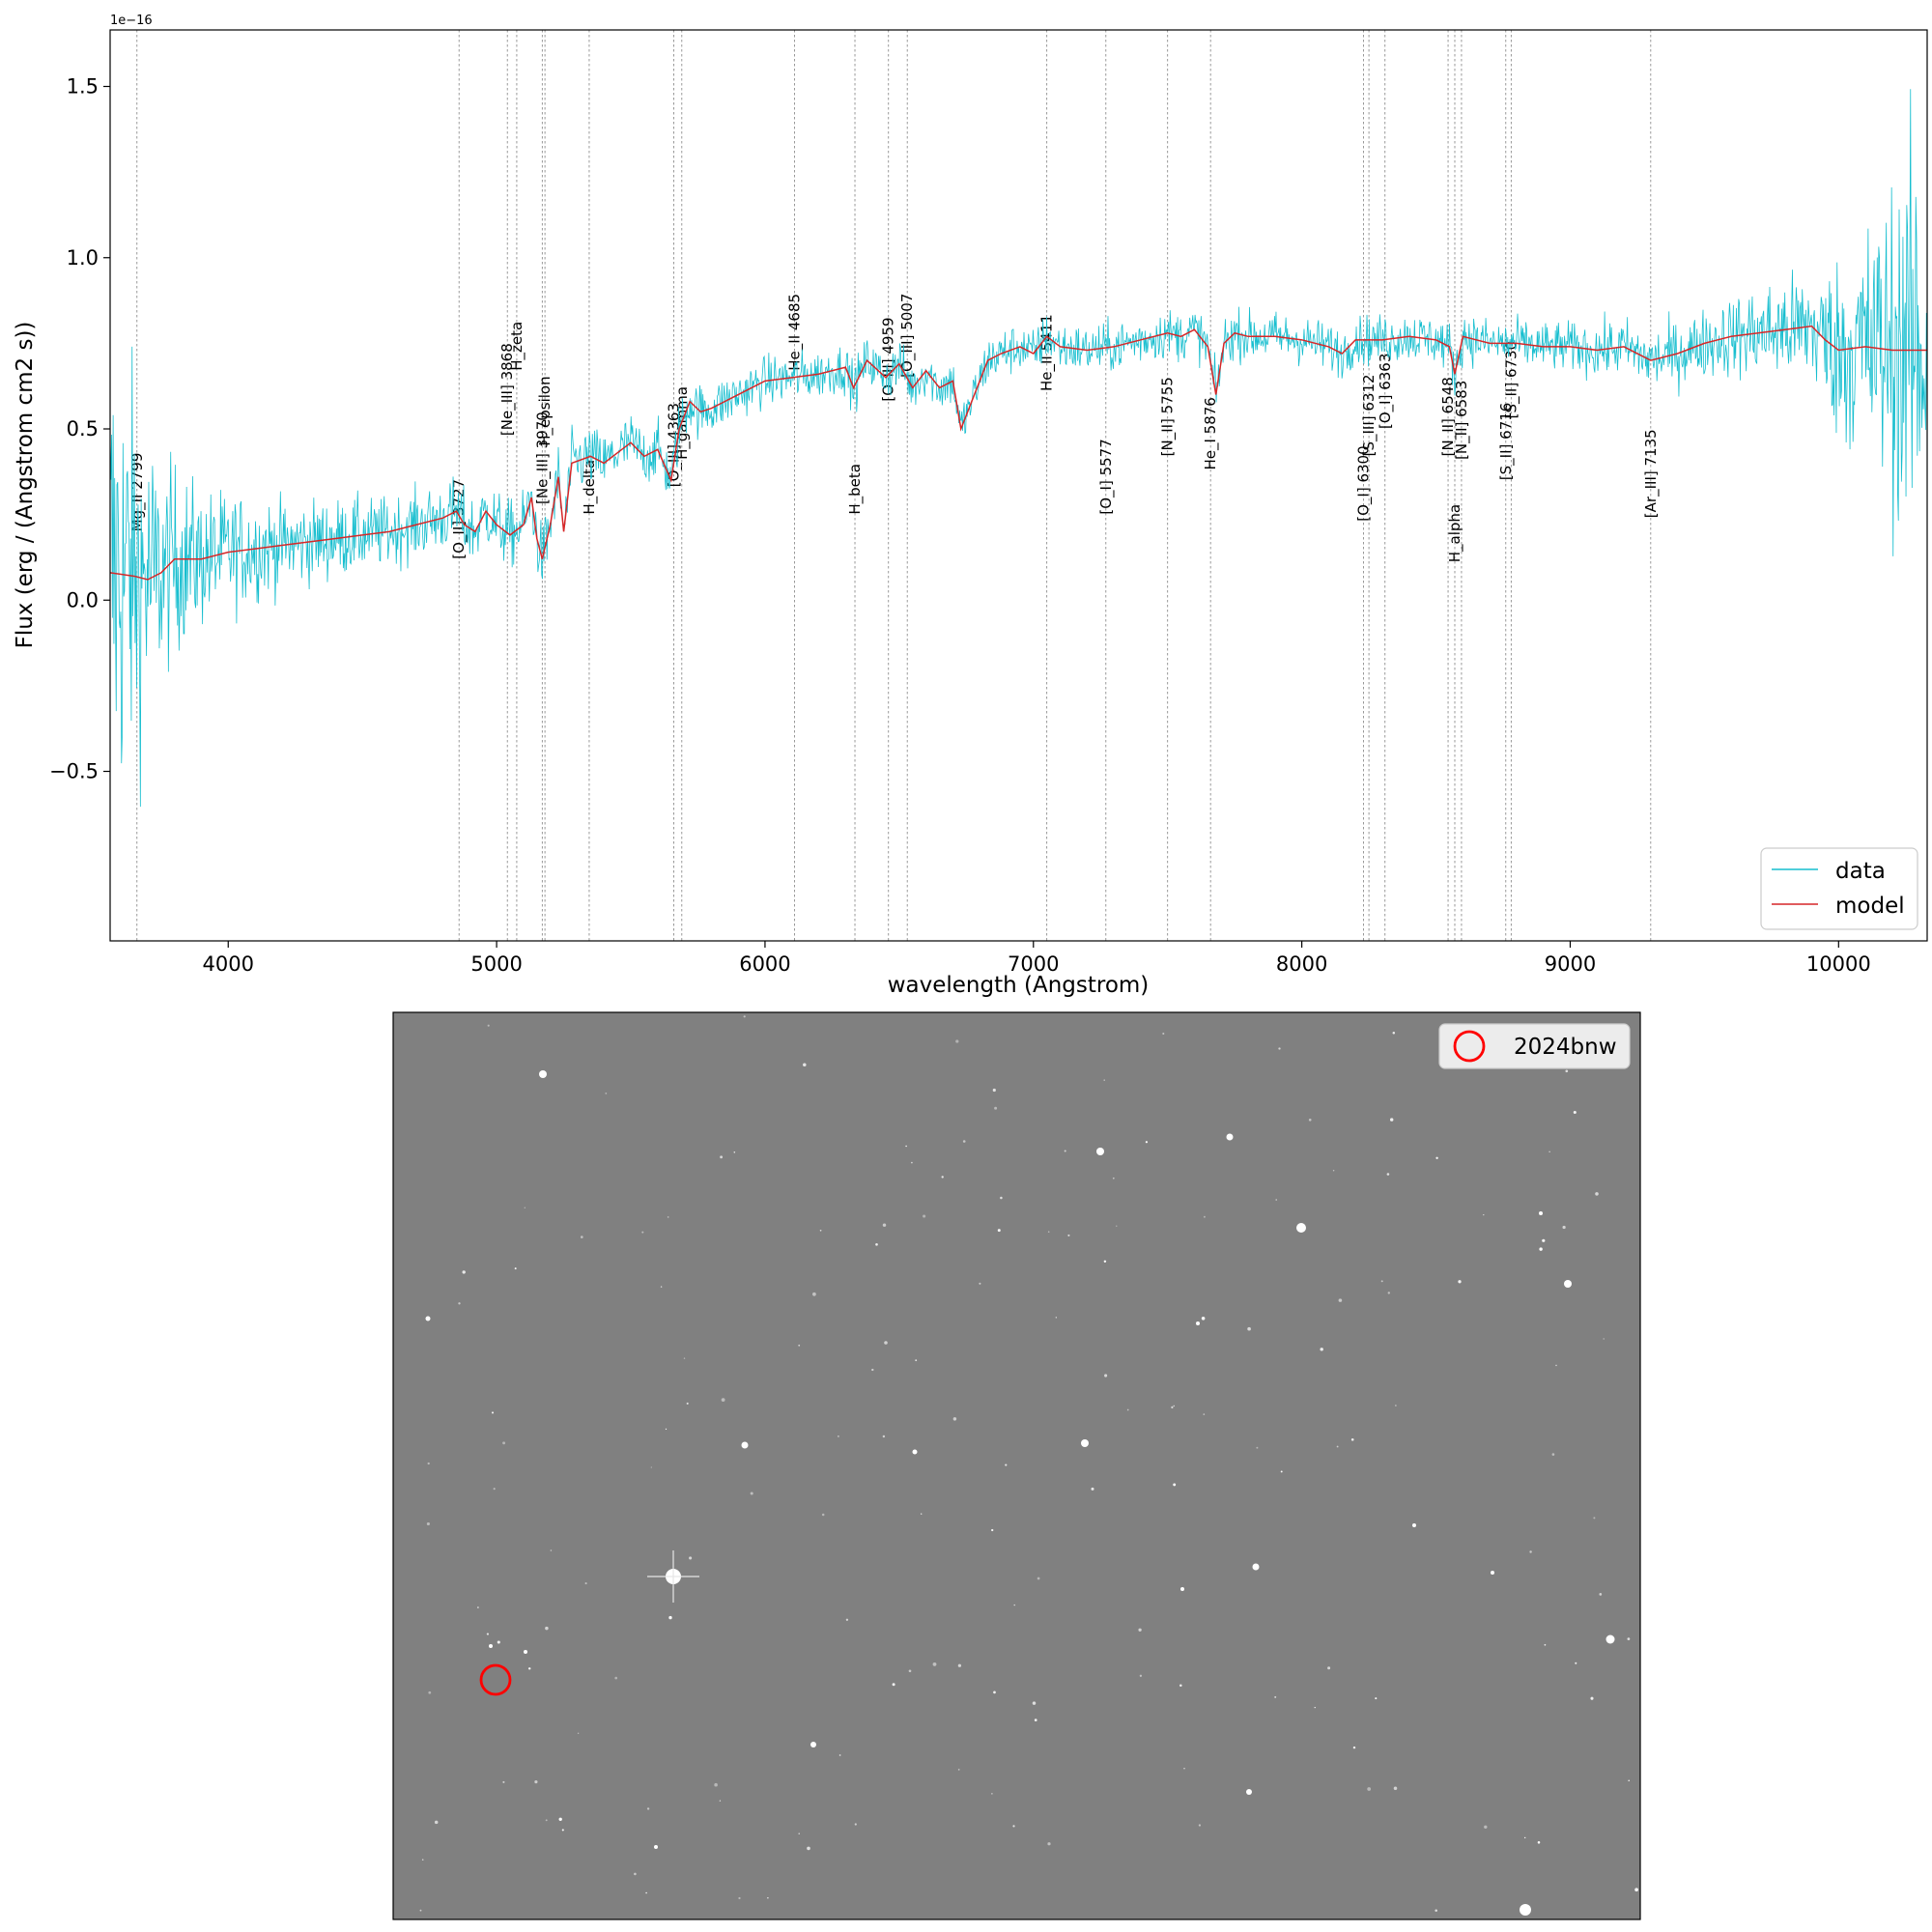 The height and width of the screenshot is (1932, 1932). I want to click on spectral-line-label: [N_II] 5755, so click(1168, 416).